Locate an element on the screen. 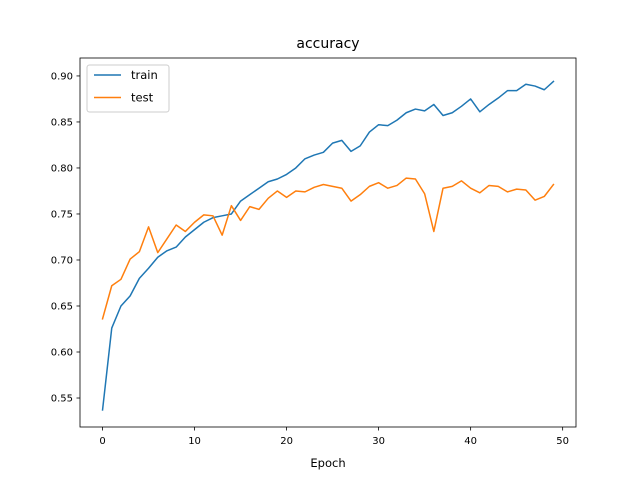 The height and width of the screenshot is (480, 640). legend-label-train: train is located at coordinates (144, 75).